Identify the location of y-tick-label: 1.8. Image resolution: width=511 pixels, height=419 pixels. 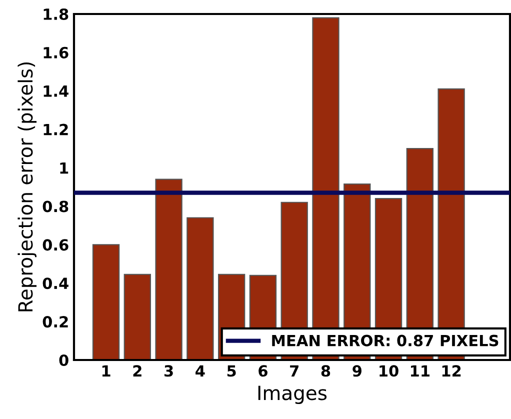
(56, 14).